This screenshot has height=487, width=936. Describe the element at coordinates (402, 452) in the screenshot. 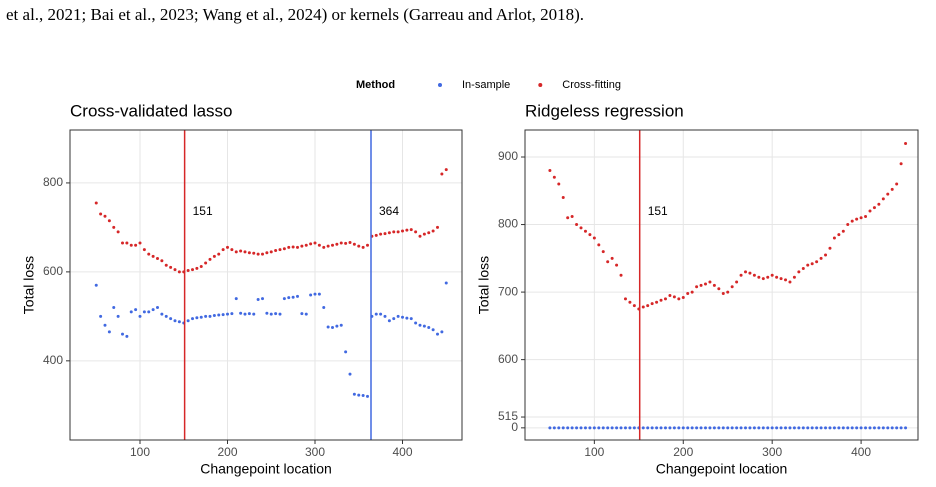

I see `x-tick-label: 400` at that location.